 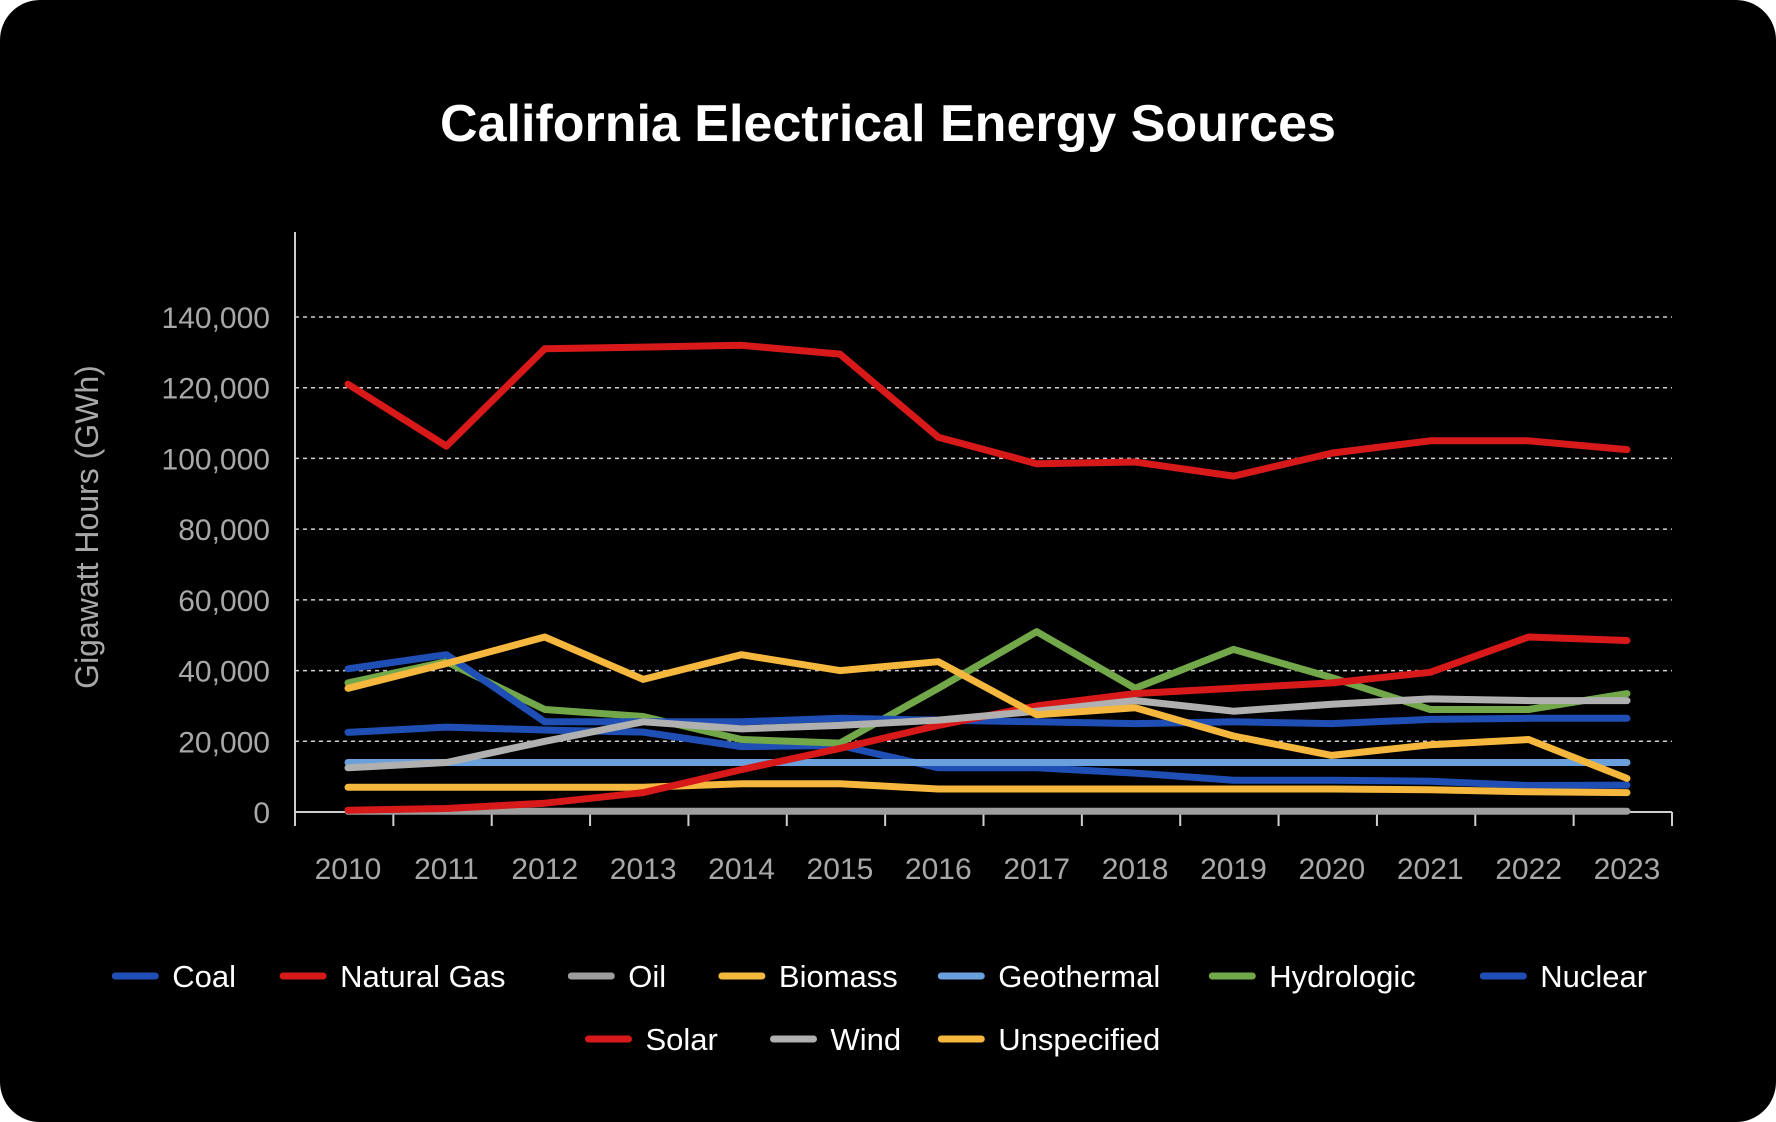 I want to click on series-coal, so click(x=987, y=756).